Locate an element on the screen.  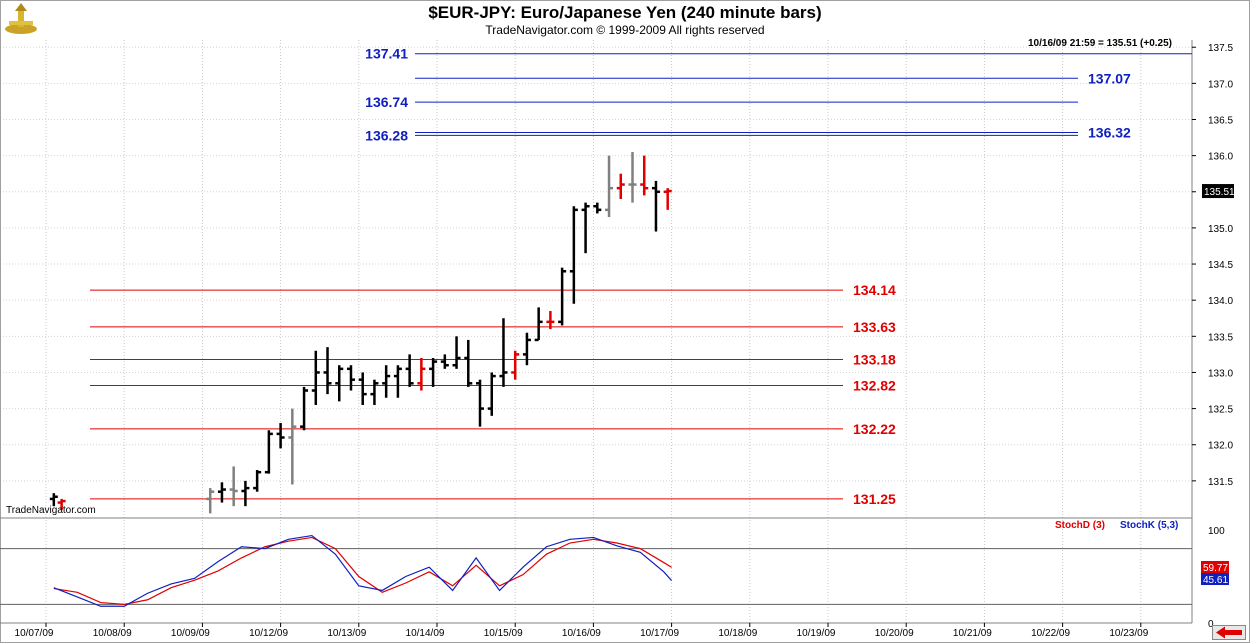
price-tick-label: 137.0 is located at coordinates (1220, 84).